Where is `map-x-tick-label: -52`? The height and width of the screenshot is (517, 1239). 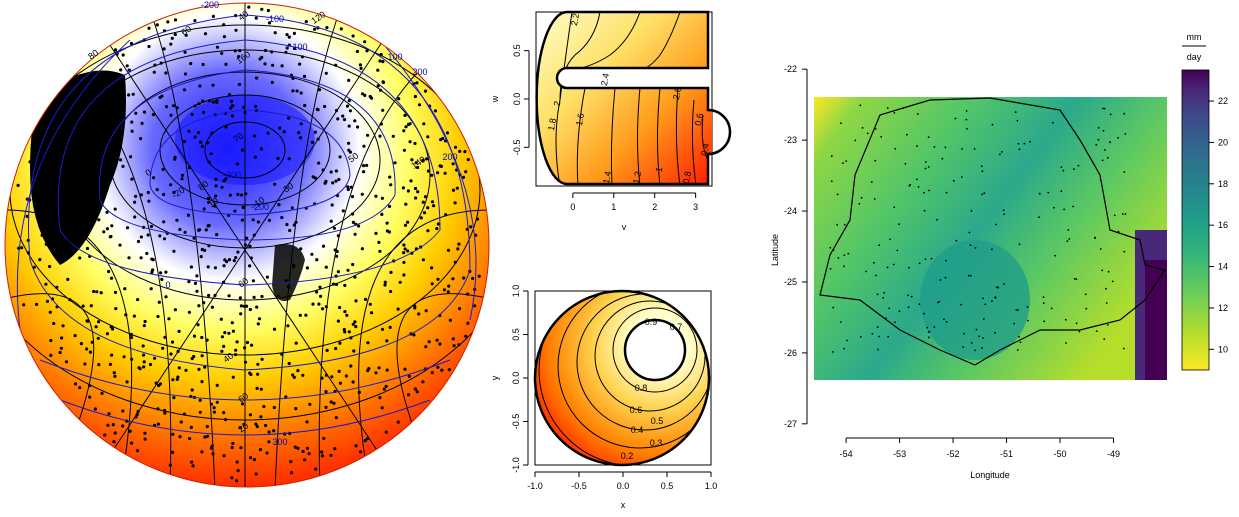
map-x-tick-label: -52 is located at coordinates (953, 454).